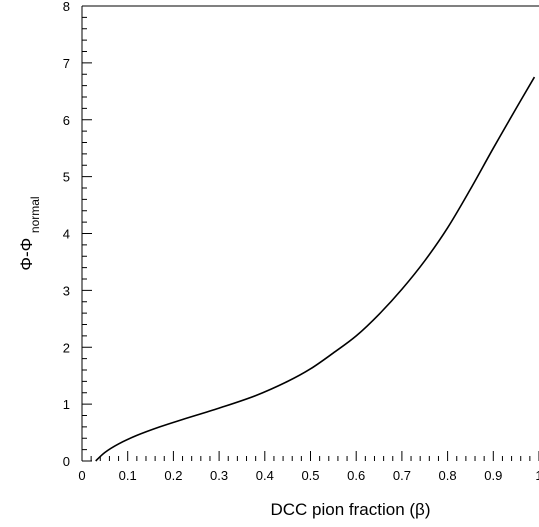 The image size is (539, 527). What do you see at coordinates (308, 467) in the screenshot?
I see `x-axis: 0 0.1 0.2 0.3 0.4 0.5 0.6 0.7 0.8 0.9 1` at bounding box center [308, 467].